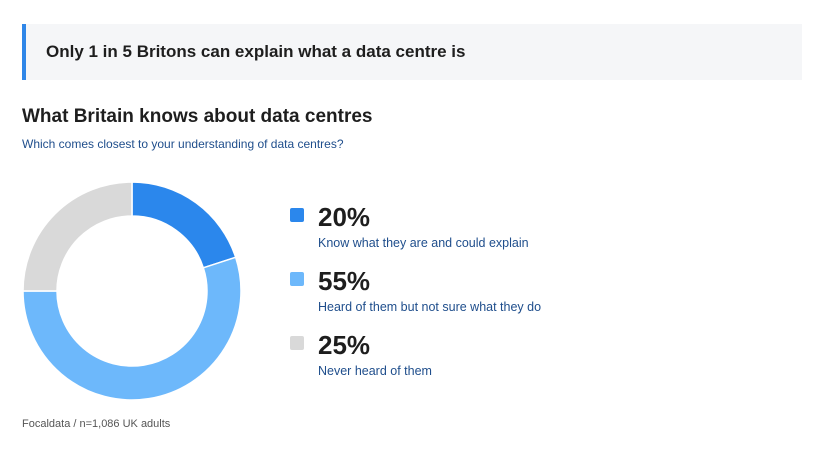 This screenshot has width=825, height=450. Describe the element at coordinates (297, 279) in the screenshot. I see `legend-swatch-heard` at that location.